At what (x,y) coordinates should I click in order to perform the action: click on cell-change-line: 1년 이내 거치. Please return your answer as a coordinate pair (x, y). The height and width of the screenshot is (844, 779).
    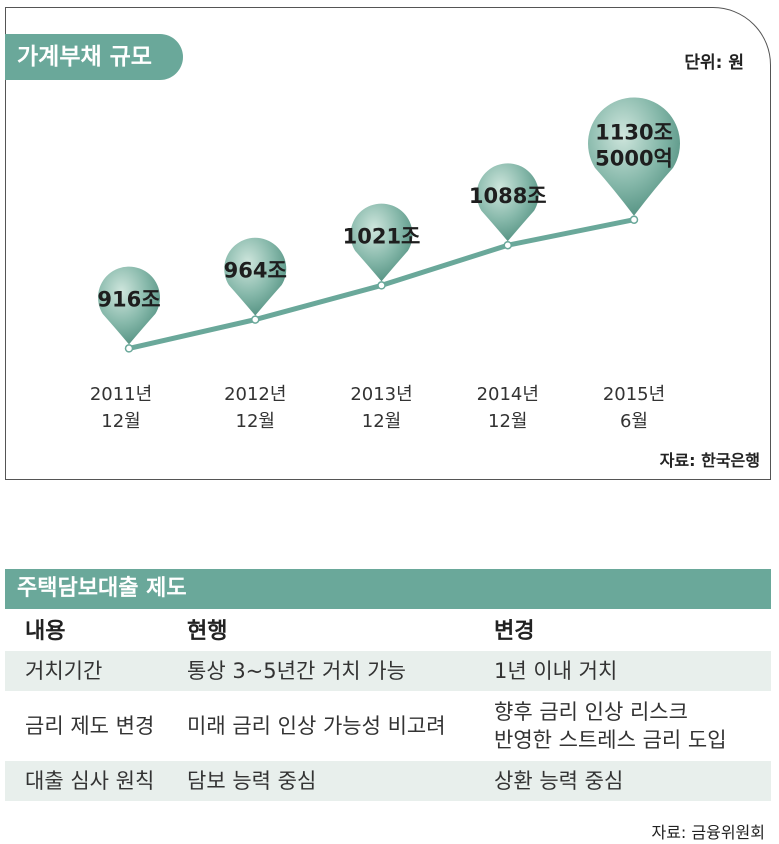
    Looking at the image, I should click on (556, 671).